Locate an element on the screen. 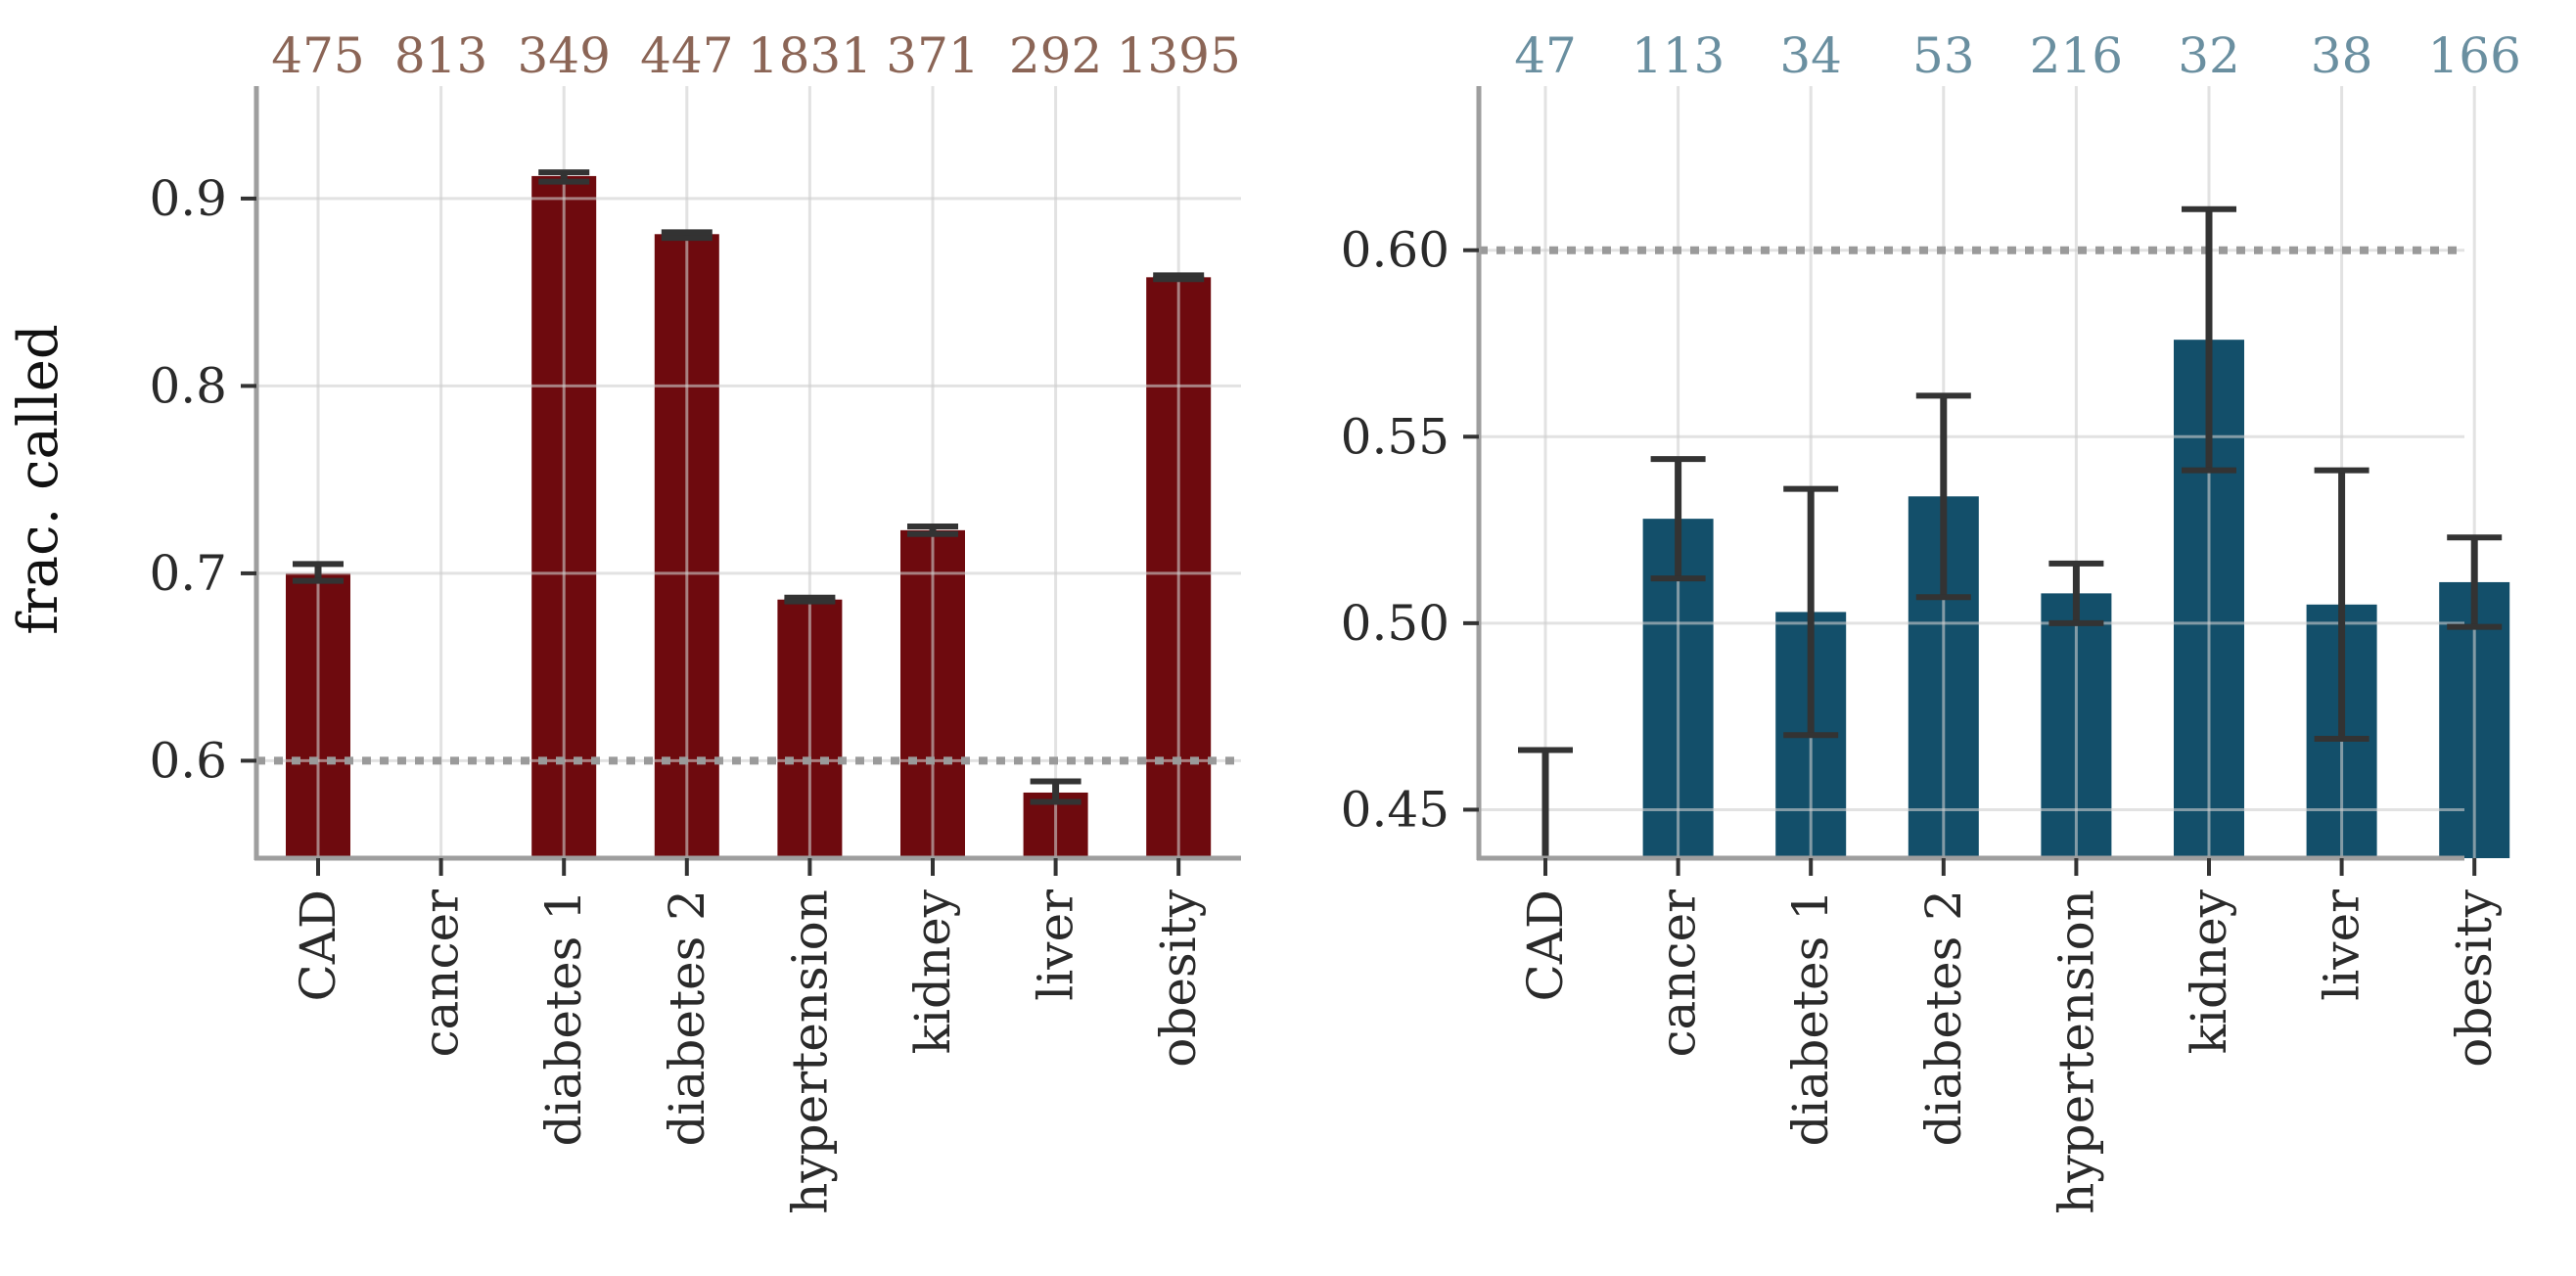  count-label: 813 is located at coordinates (441, 55).